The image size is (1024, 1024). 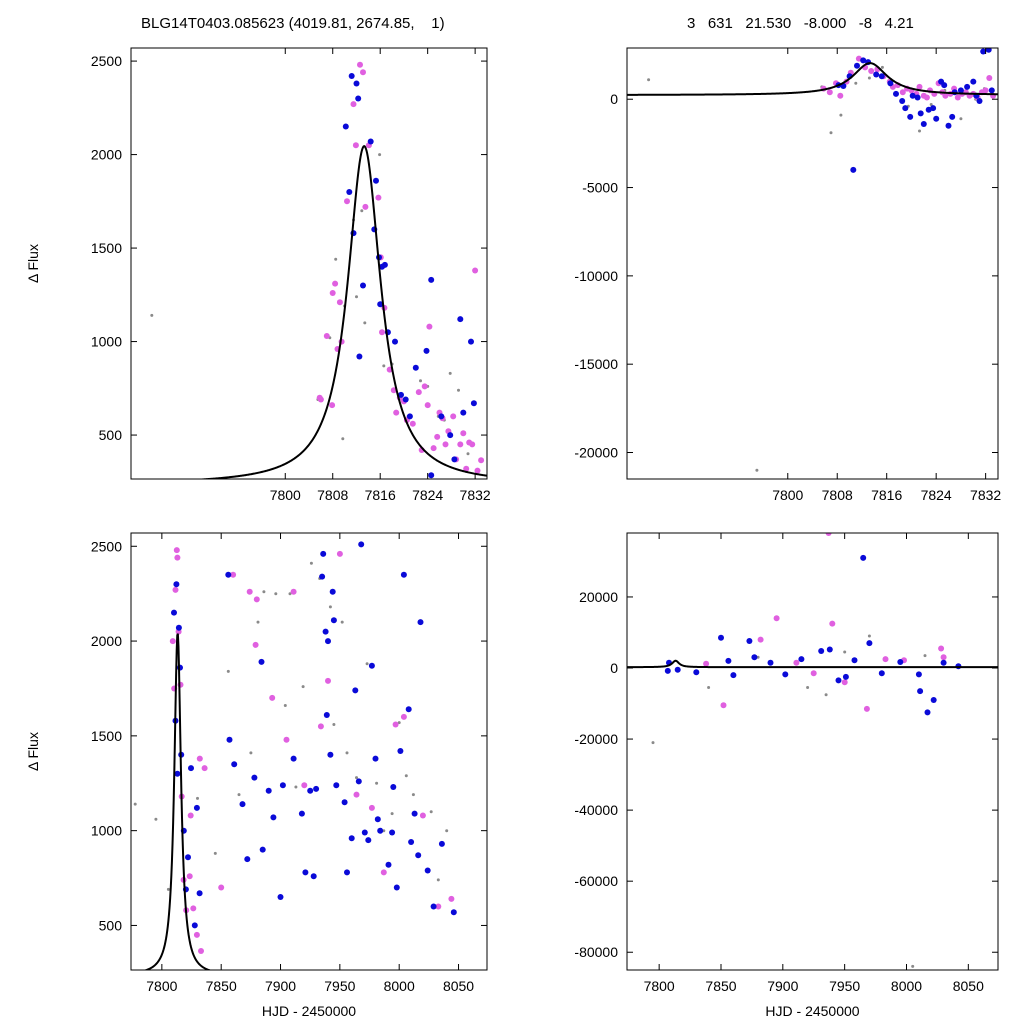 I want to click on y-tick-label: -40000, so click(x=596, y=810).